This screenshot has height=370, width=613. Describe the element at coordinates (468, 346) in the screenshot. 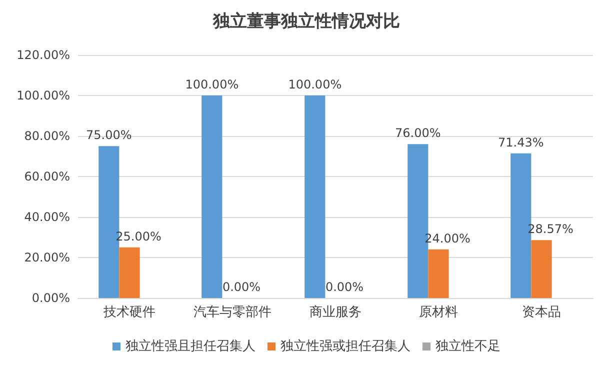

I see `legend-label: 独立性不足` at that location.